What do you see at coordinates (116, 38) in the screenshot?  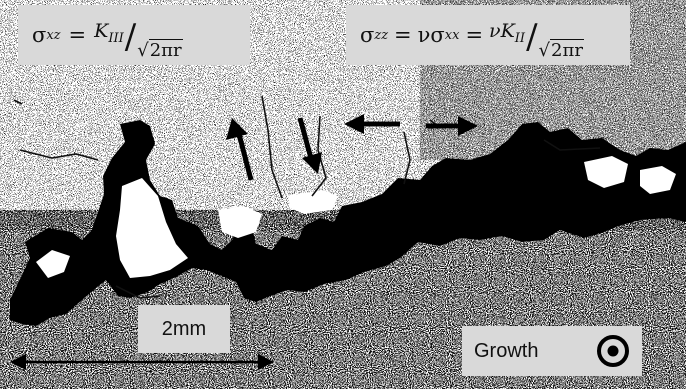 I see `eq-left-num-sub: III` at bounding box center [116, 38].